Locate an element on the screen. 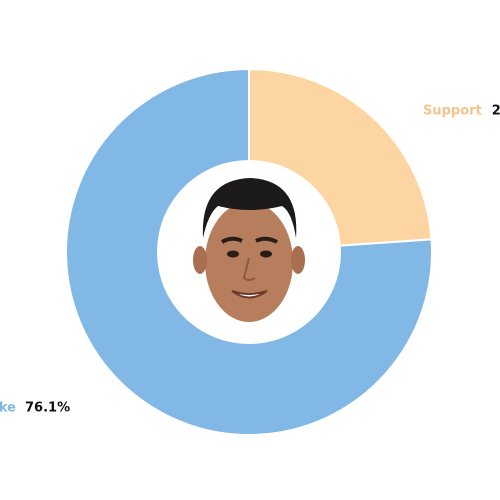  slice-label: Support is located at coordinates (452, 111).